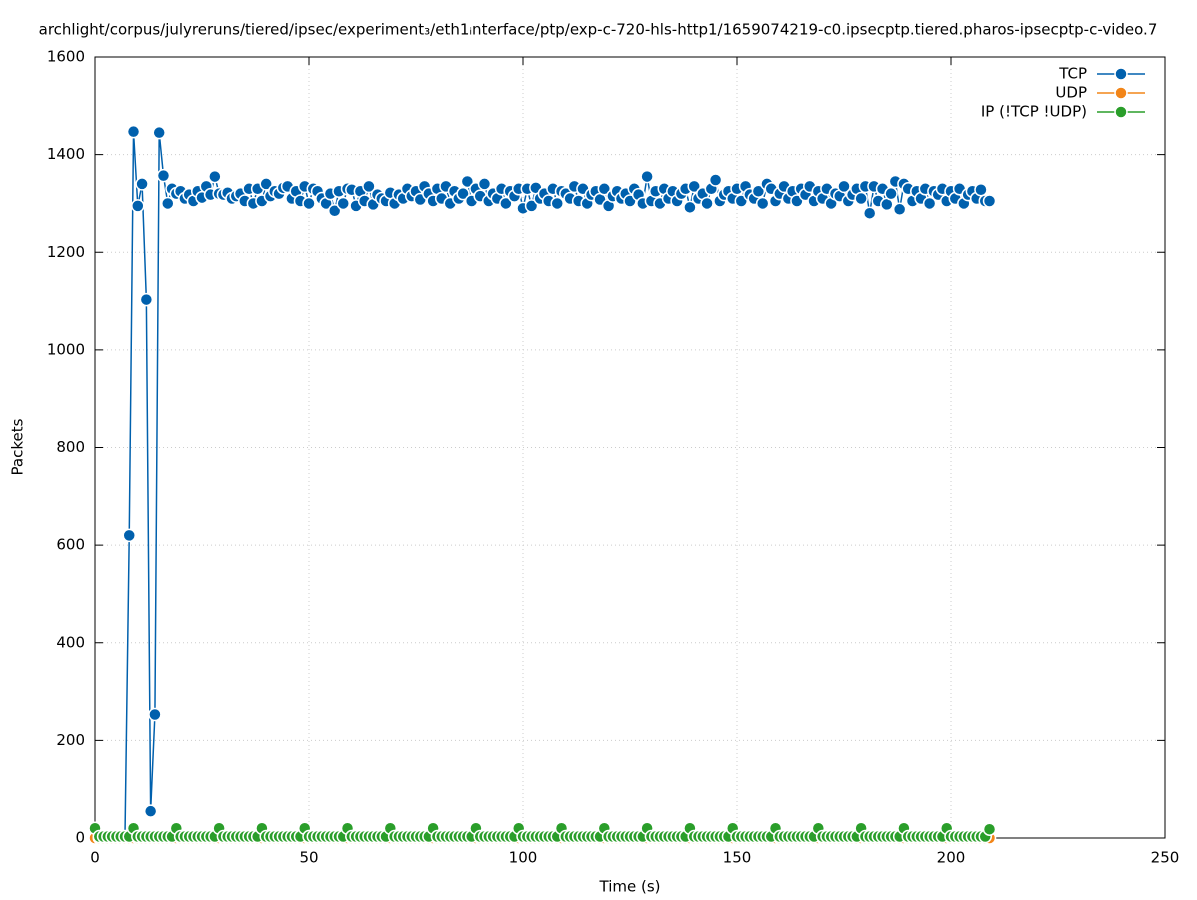  Describe the element at coordinates (737, 858) in the screenshot. I see `x-tick-label: 150` at that location.